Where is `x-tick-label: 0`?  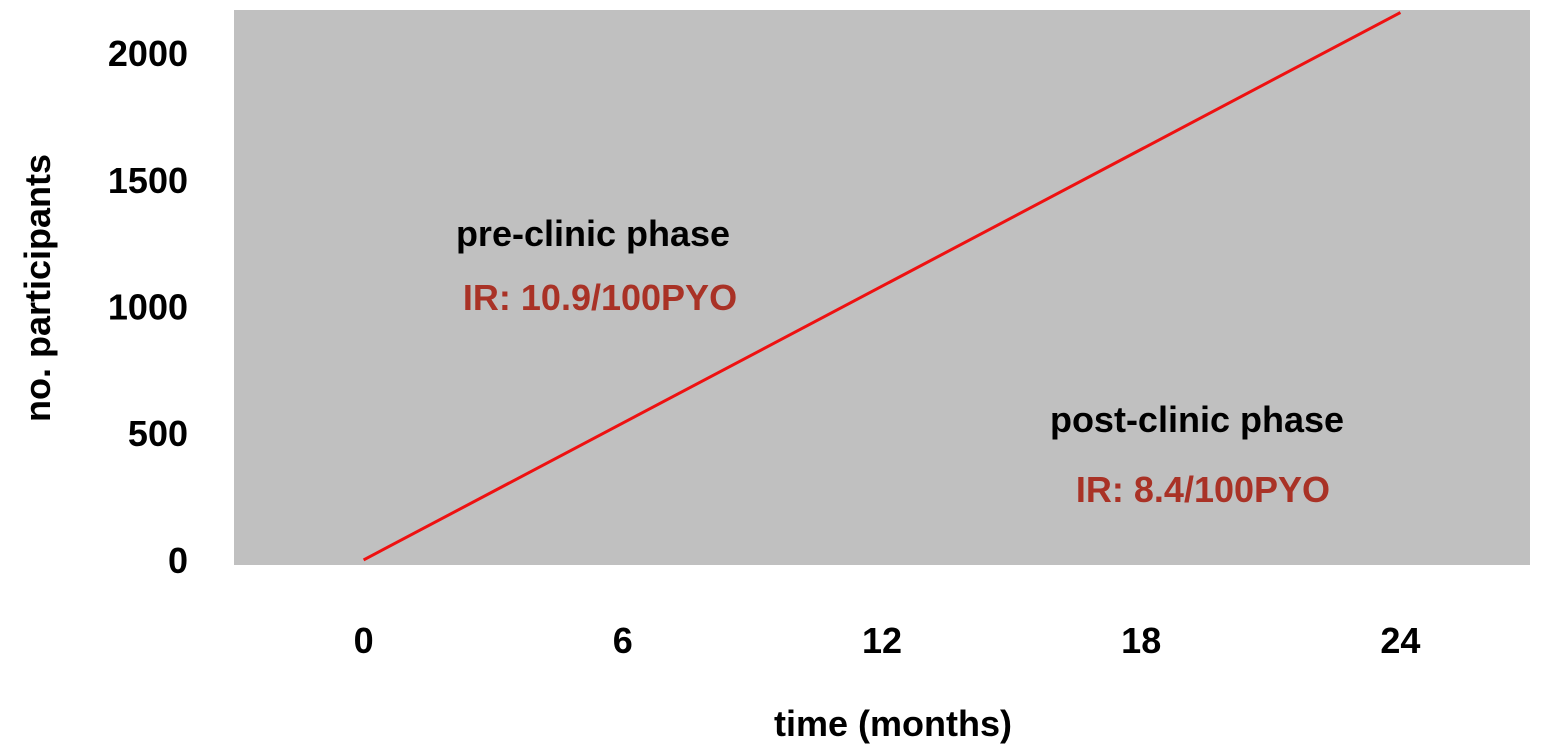
x-tick-label: 0 is located at coordinates (364, 640).